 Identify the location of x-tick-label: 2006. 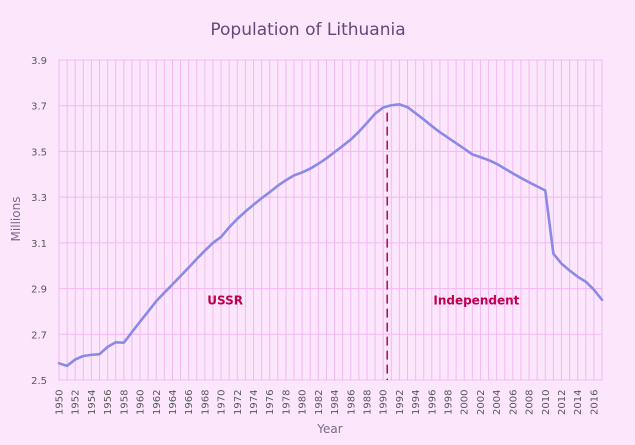
(513, 402).